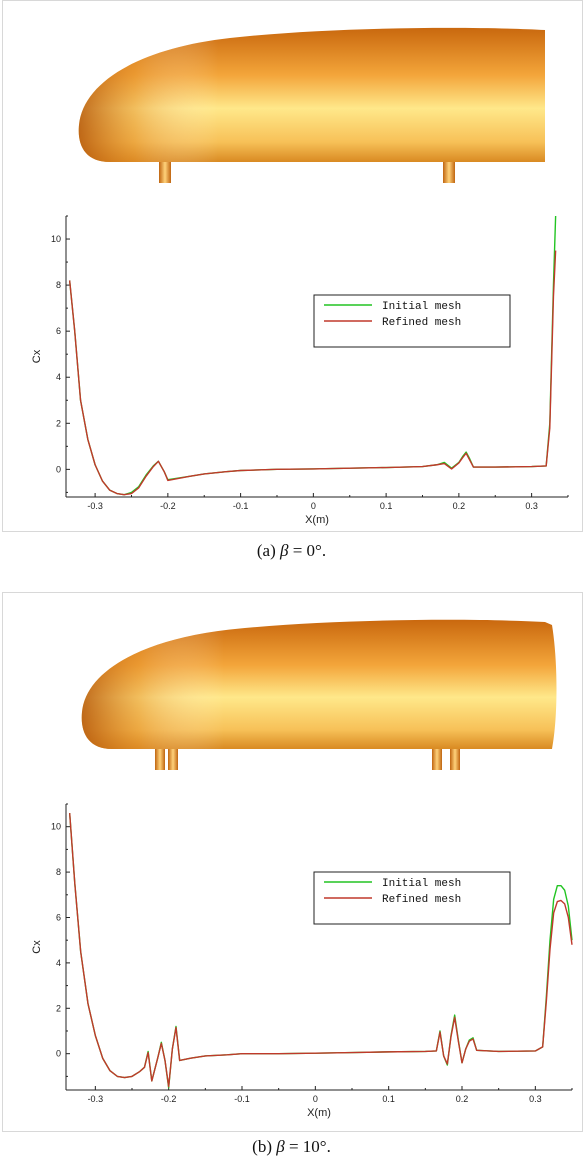 The width and height of the screenshot is (583, 1157). What do you see at coordinates (449, 172) in the screenshot?
I see `support-leg-rear` at bounding box center [449, 172].